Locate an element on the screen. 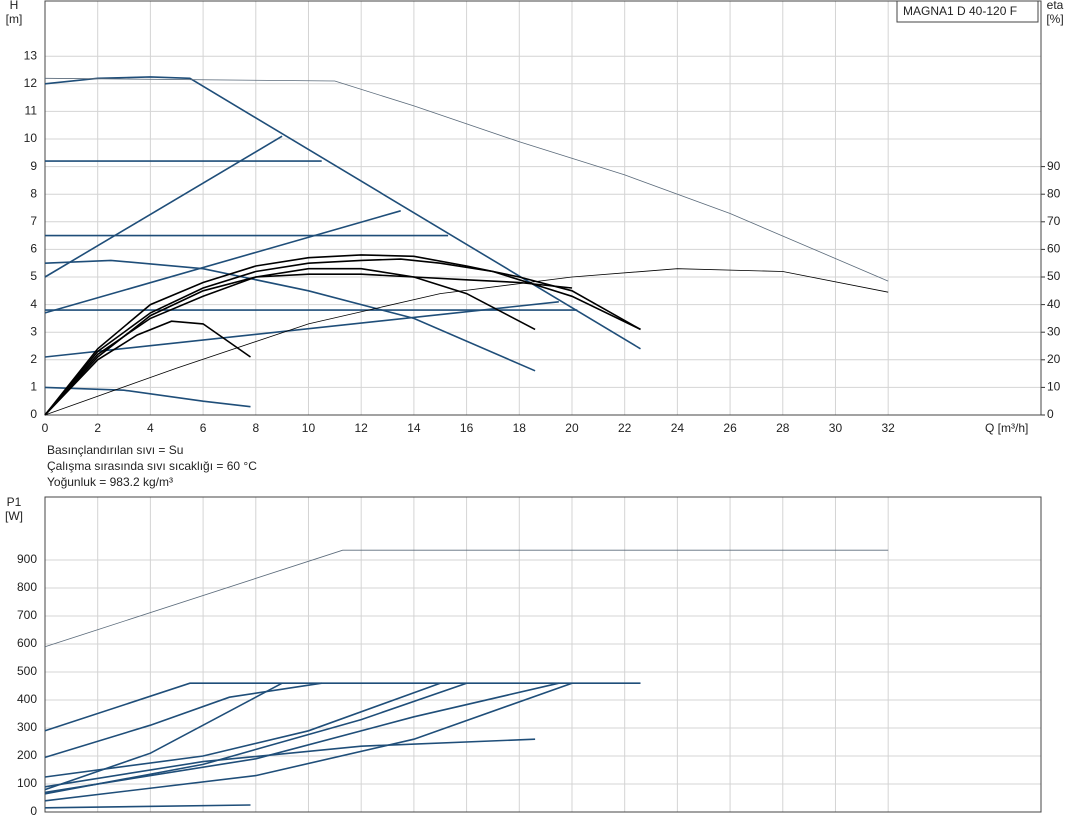 Image resolution: width=1071 pixels, height=833 pixels. y2-tick-label: 60 is located at coordinates (1054, 249).